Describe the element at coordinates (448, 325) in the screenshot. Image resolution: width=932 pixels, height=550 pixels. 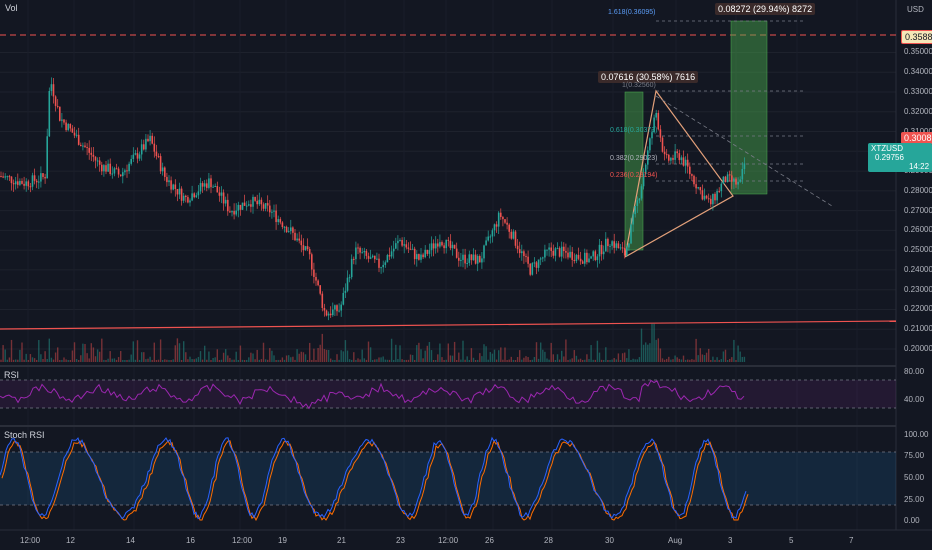
I see `support-trendline` at that location.